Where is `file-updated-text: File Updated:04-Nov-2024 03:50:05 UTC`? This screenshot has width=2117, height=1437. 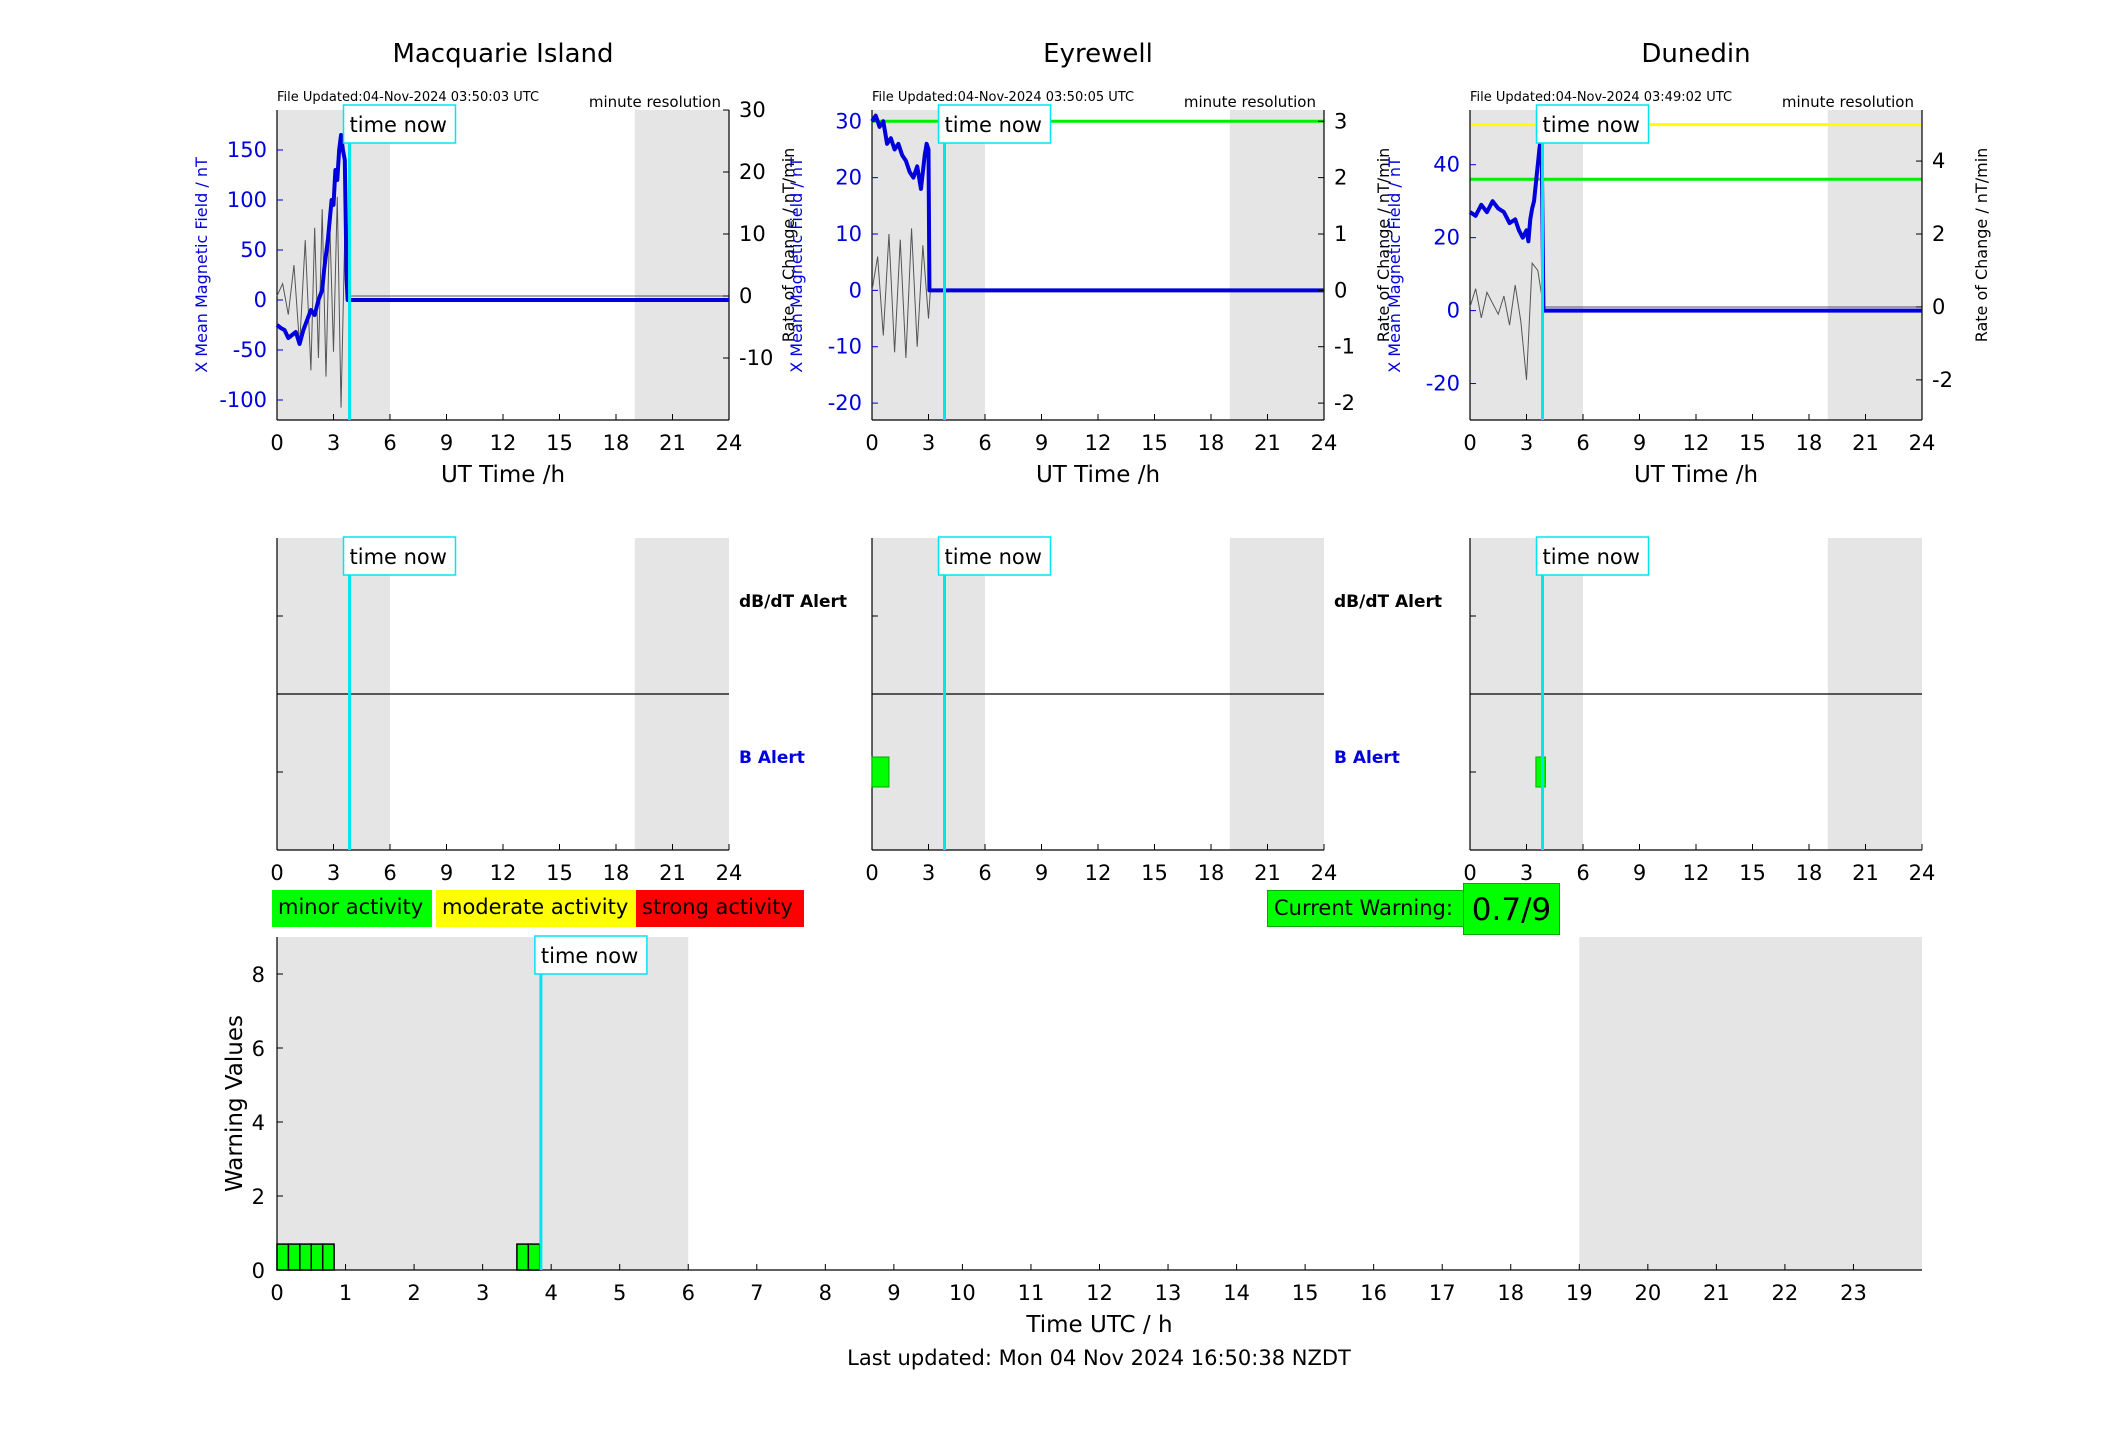 file-updated-text: File Updated:04-Nov-2024 03:50:05 UTC is located at coordinates (1003, 97).